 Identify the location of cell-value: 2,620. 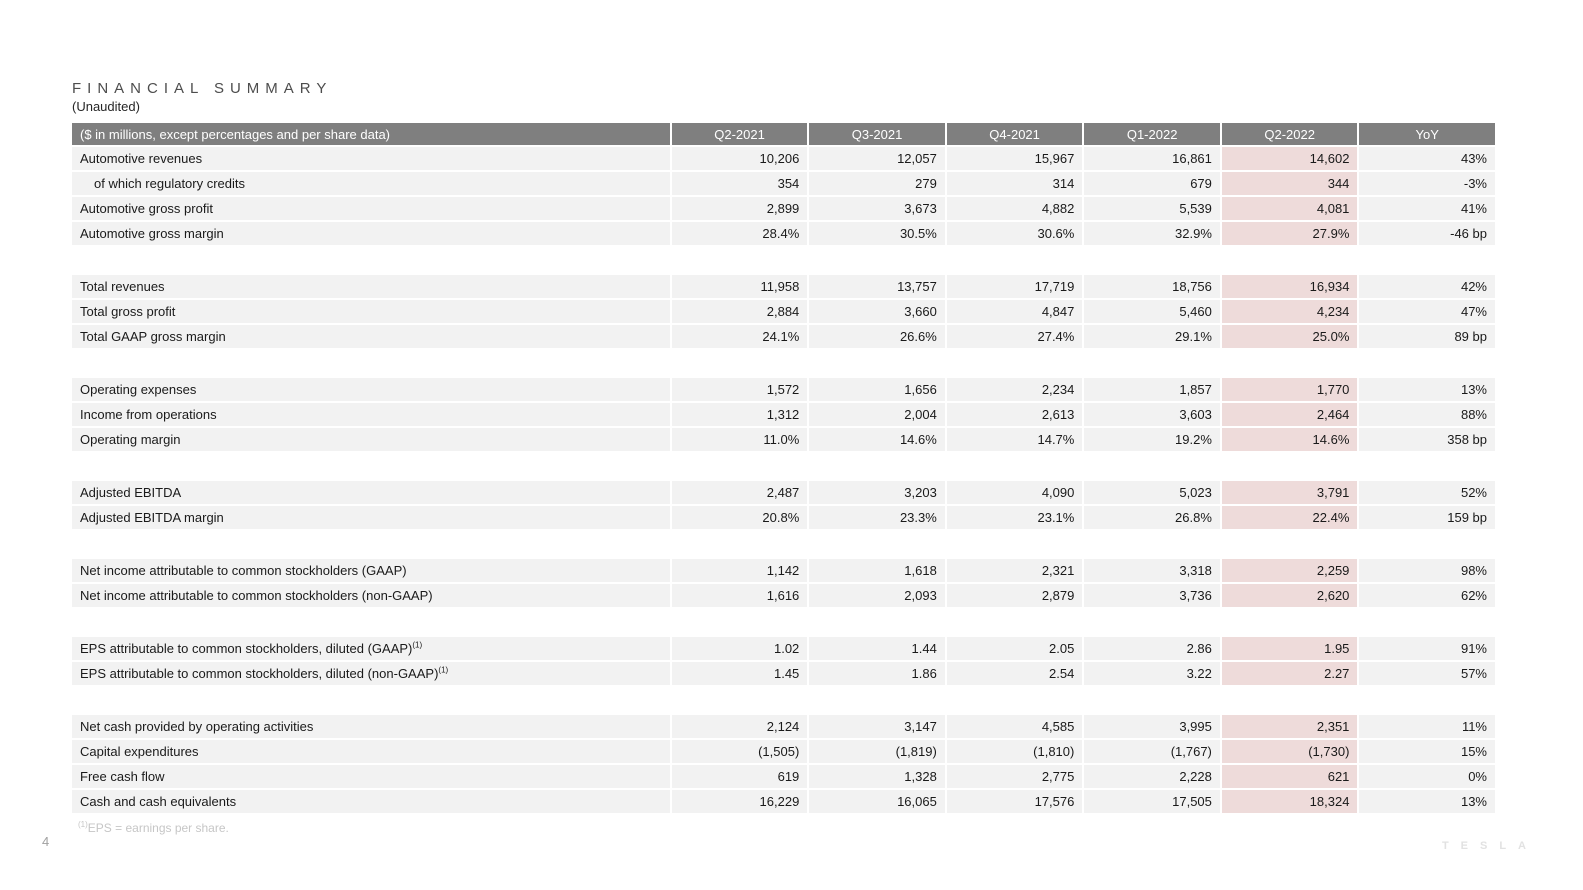
(1289, 595).